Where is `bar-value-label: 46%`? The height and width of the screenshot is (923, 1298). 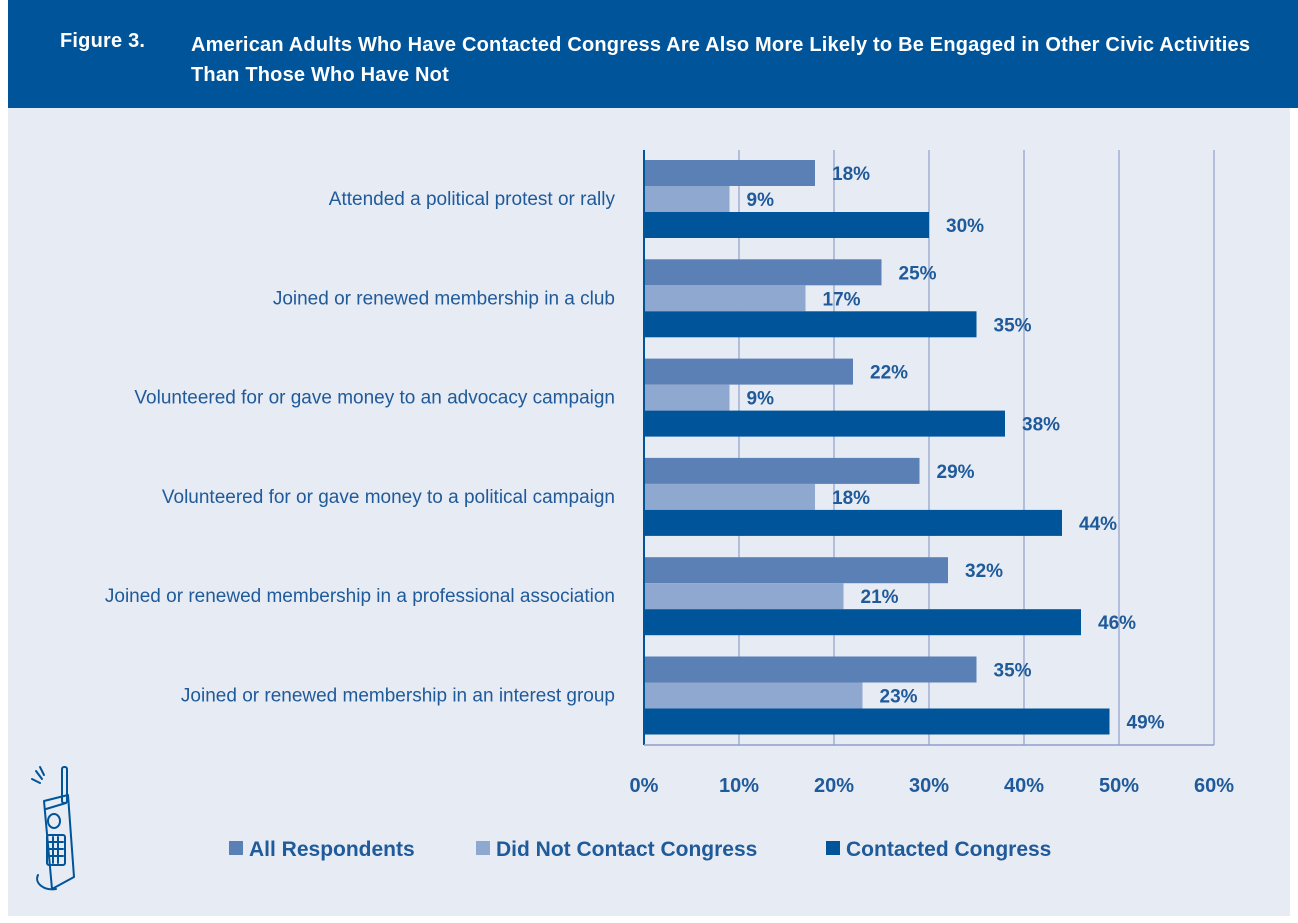
bar-value-label: 46% is located at coordinates (1117, 623).